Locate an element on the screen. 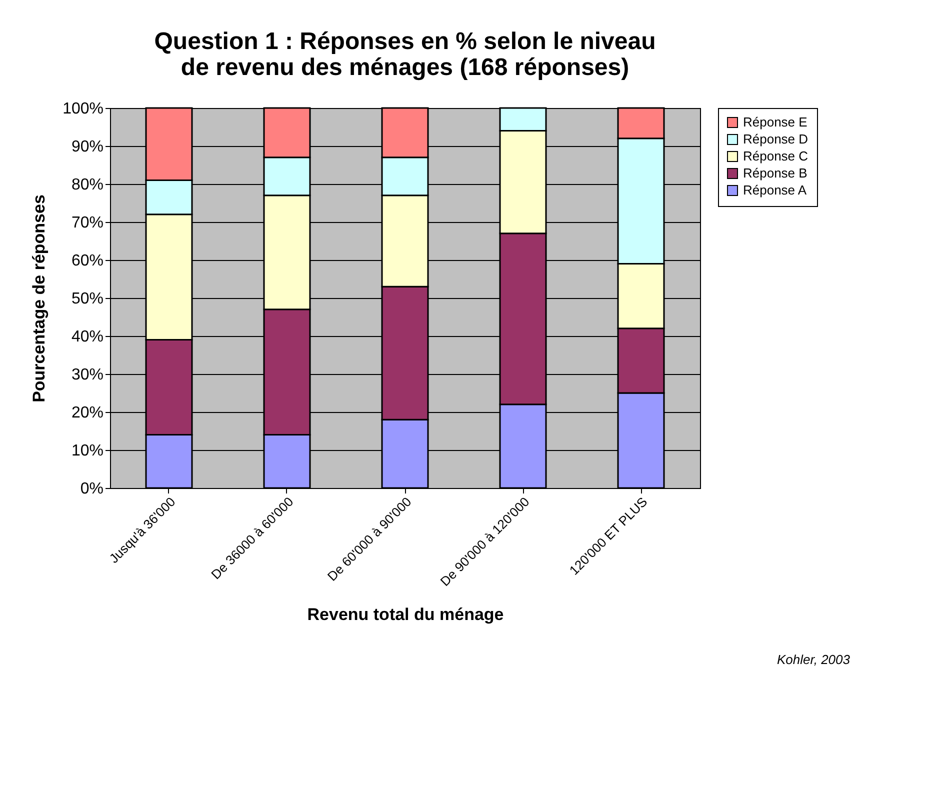  y-tick-label: 50% is located at coordinates (87, 299).